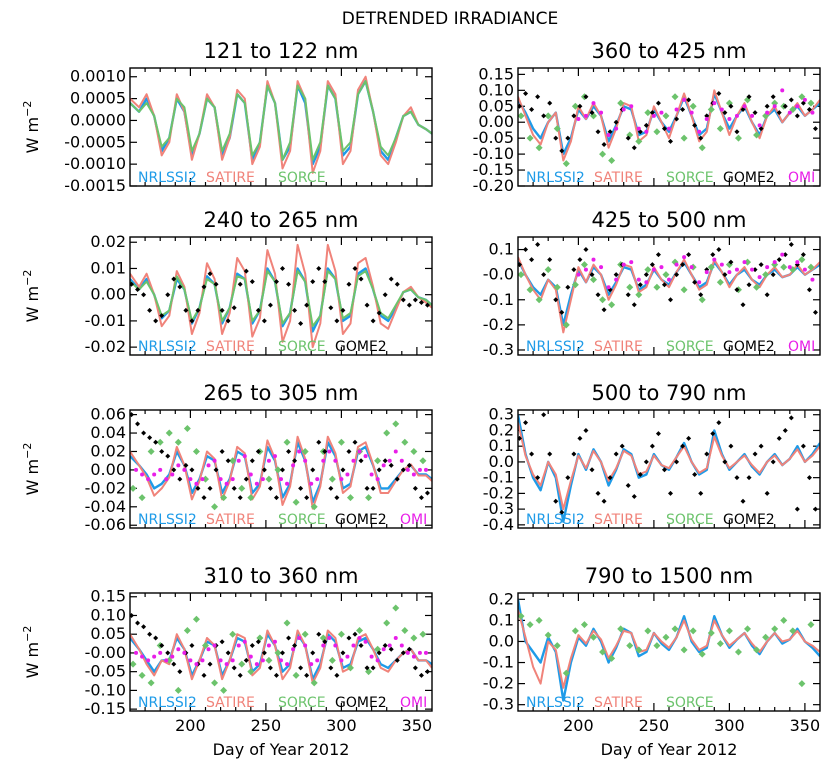  I want to click on y-tick-label: -0.01, so click(105, 320).